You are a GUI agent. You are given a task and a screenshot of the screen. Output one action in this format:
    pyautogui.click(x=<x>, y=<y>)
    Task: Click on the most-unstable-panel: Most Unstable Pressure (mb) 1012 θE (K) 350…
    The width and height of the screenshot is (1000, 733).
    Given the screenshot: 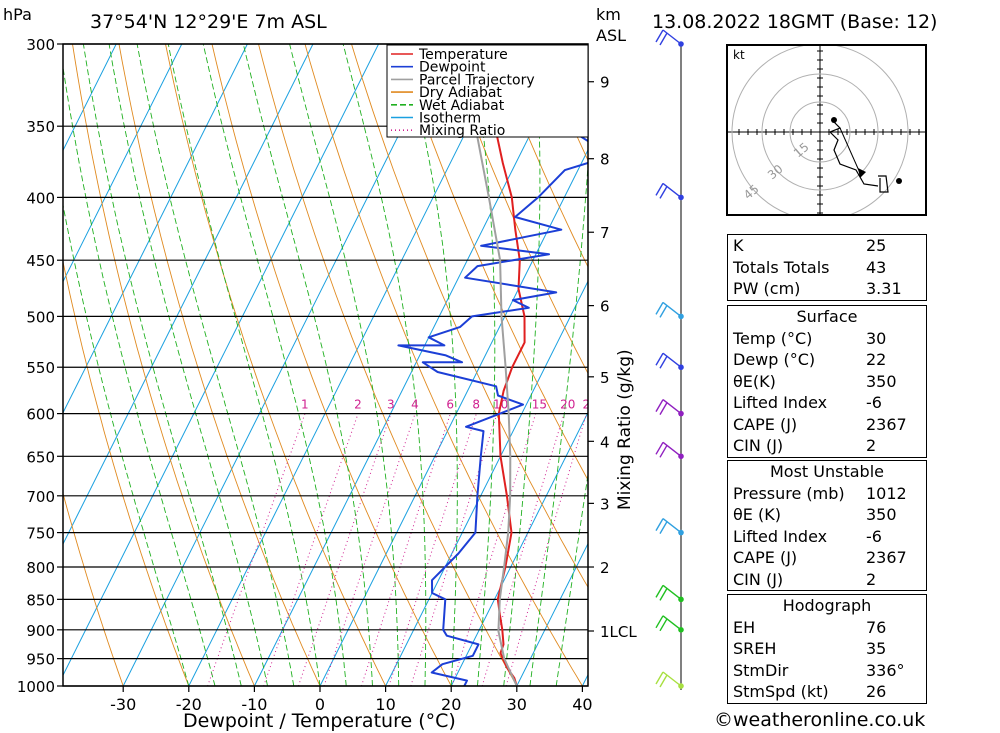 What is the action you would take?
    pyautogui.click(x=827, y=525)
    